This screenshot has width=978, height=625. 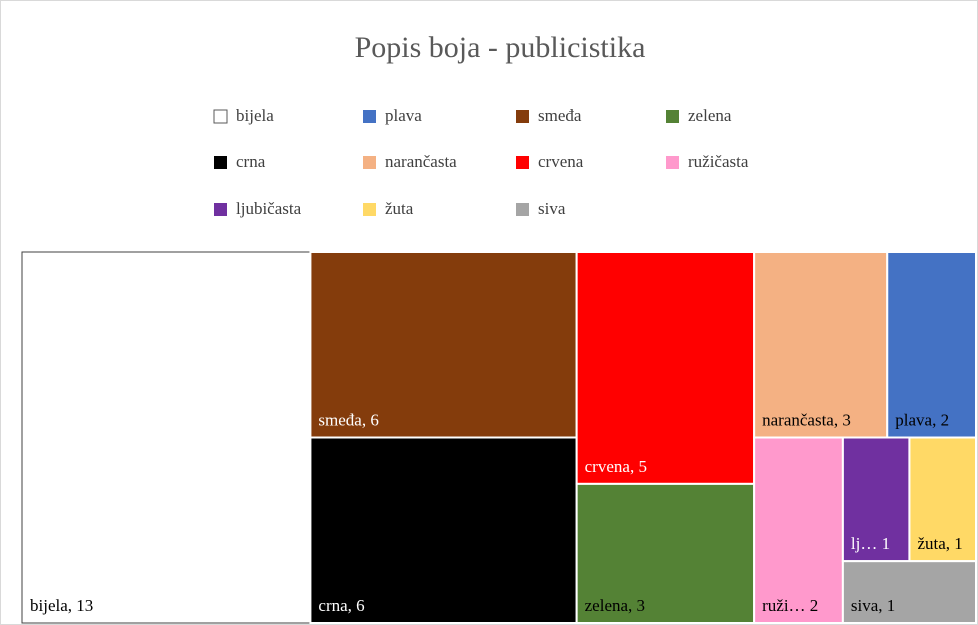 What do you see at coordinates (615, 605) in the screenshot?
I see `data-label: zelena, 3` at bounding box center [615, 605].